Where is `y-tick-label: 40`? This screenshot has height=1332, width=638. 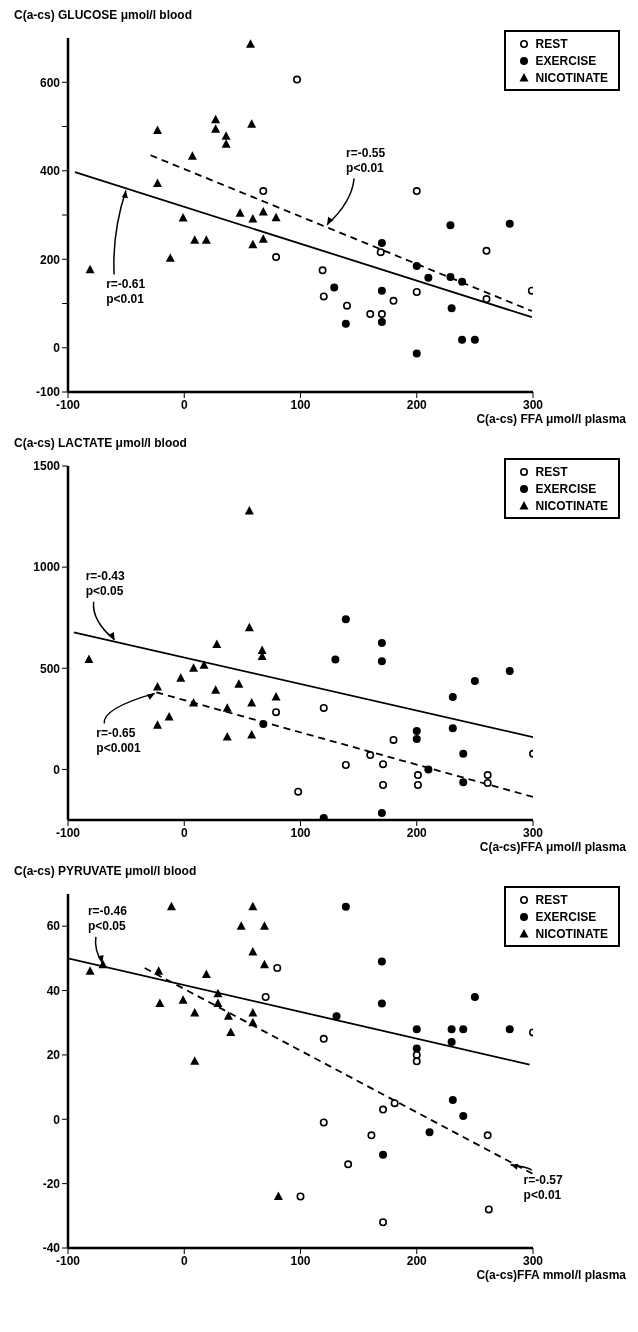
y-tick-label: 40 is located at coordinates (53, 990).